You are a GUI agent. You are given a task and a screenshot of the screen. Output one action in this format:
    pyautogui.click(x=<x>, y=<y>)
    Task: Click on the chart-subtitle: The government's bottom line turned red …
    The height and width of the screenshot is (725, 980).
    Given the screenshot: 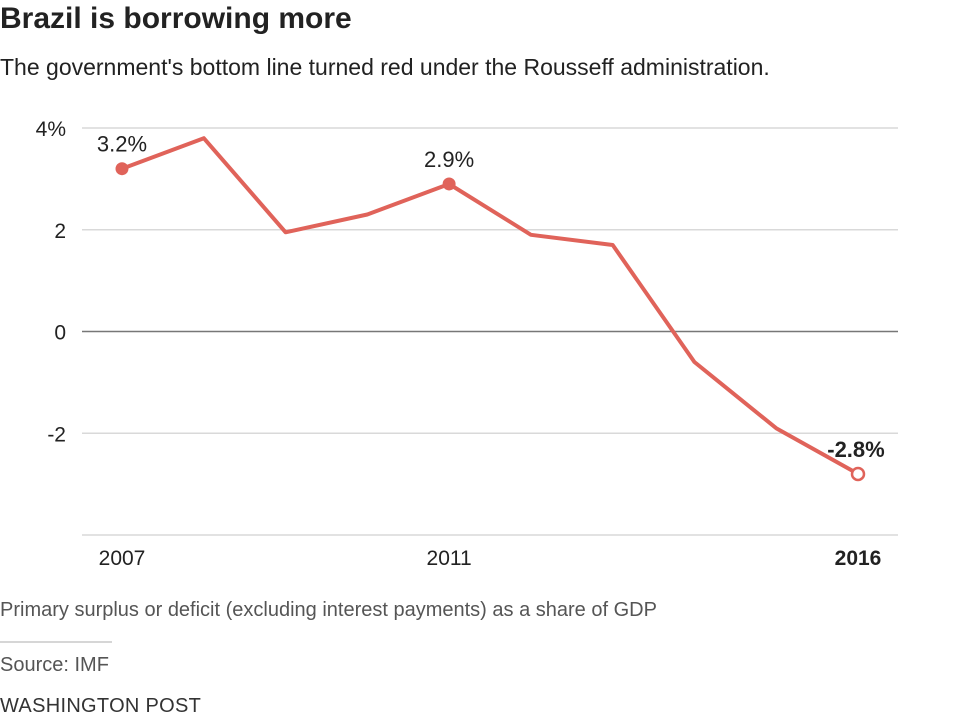 What is the action you would take?
    pyautogui.click(x=385, y=67)
    